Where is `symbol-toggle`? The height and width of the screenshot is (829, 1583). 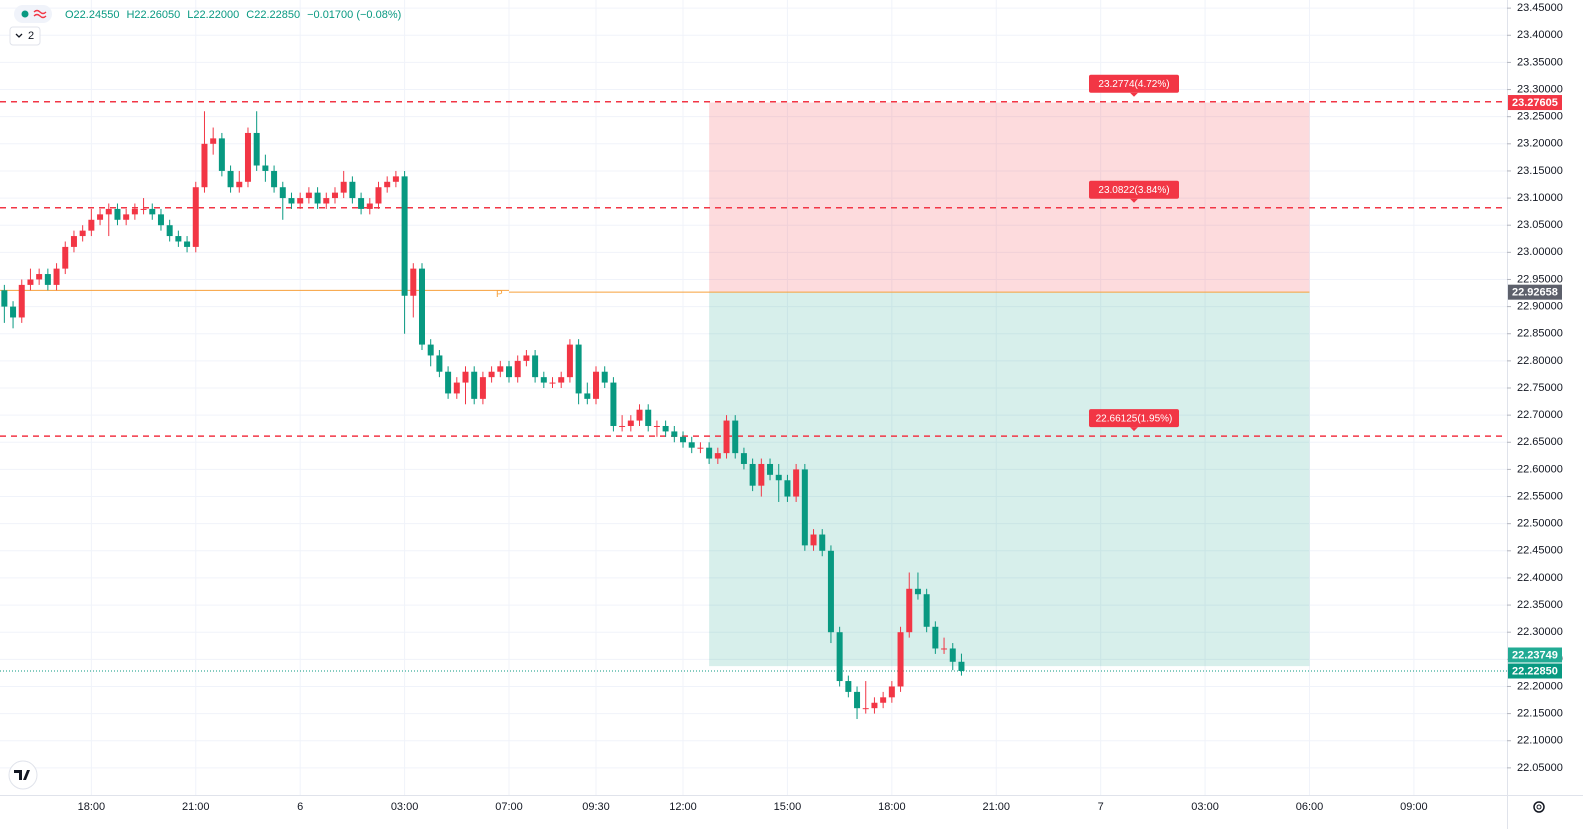 symbol-toggle is located at coordinates (33, 14).